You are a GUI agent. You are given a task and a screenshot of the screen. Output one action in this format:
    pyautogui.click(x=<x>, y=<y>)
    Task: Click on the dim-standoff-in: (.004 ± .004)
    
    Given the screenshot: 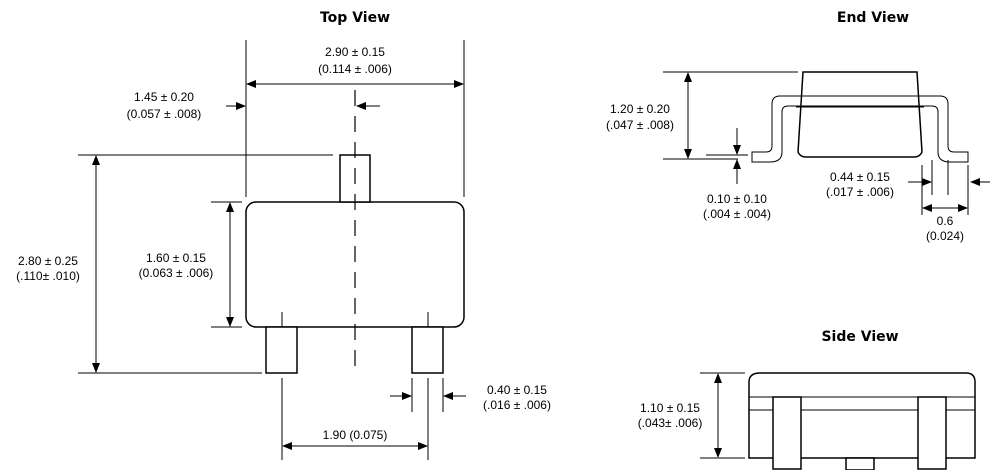 What is the action you would take?
    pyautogui.click(x=737, y=214)
    